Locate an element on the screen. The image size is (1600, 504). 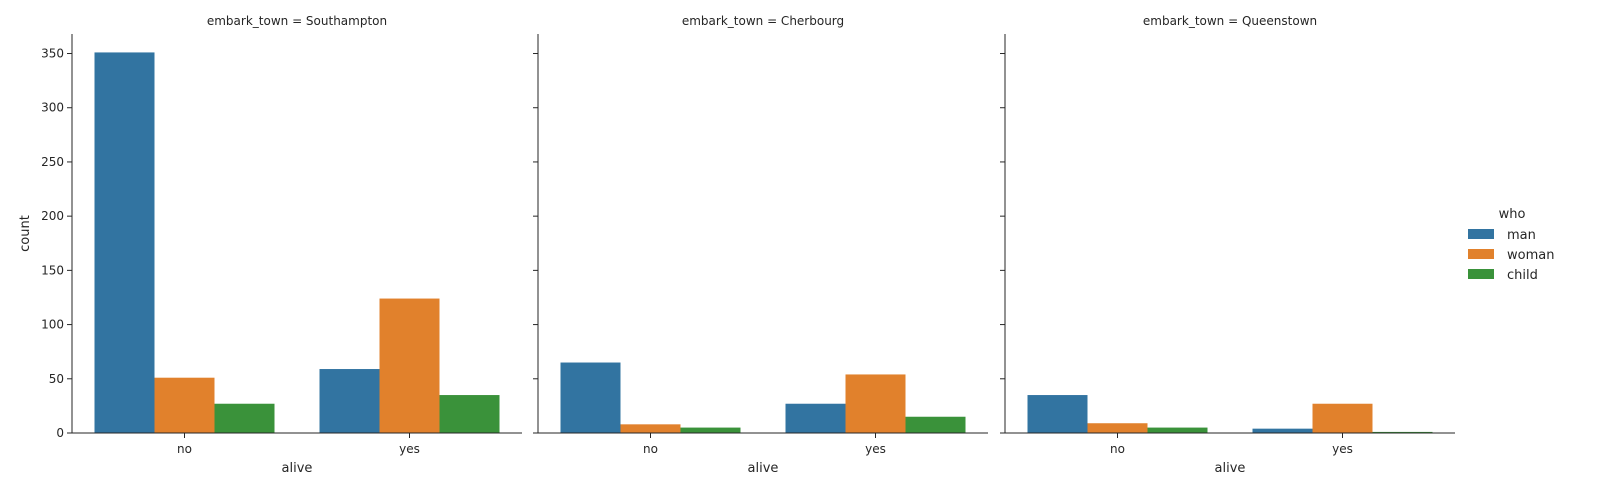
panel-title: embark_town = Queenstown is located at coordinates (1230, 21).